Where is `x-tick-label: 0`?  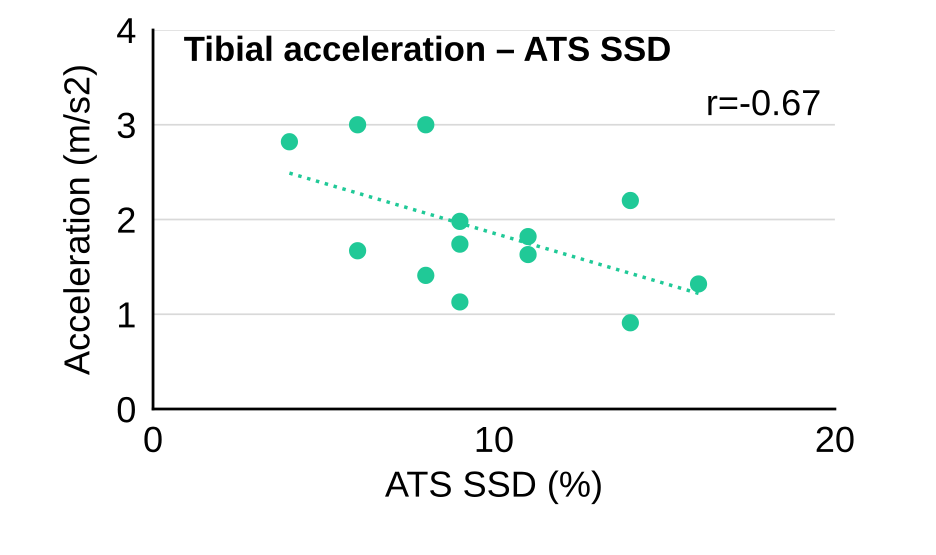 x-tick-label: 0 is located at coordinates (153, 439).